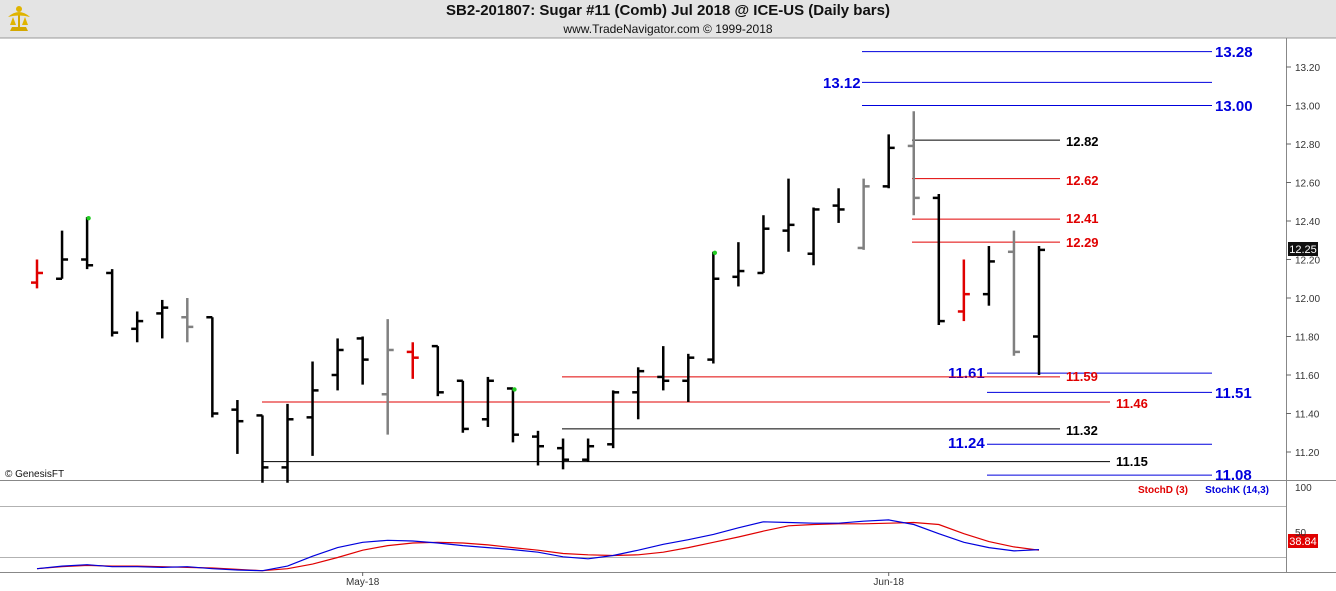 The width and height of the screenshot is (1336, 591). Describe the element at coordinates (1132, 461) in the screenshot. I see `level-label: 11.15` at that location.